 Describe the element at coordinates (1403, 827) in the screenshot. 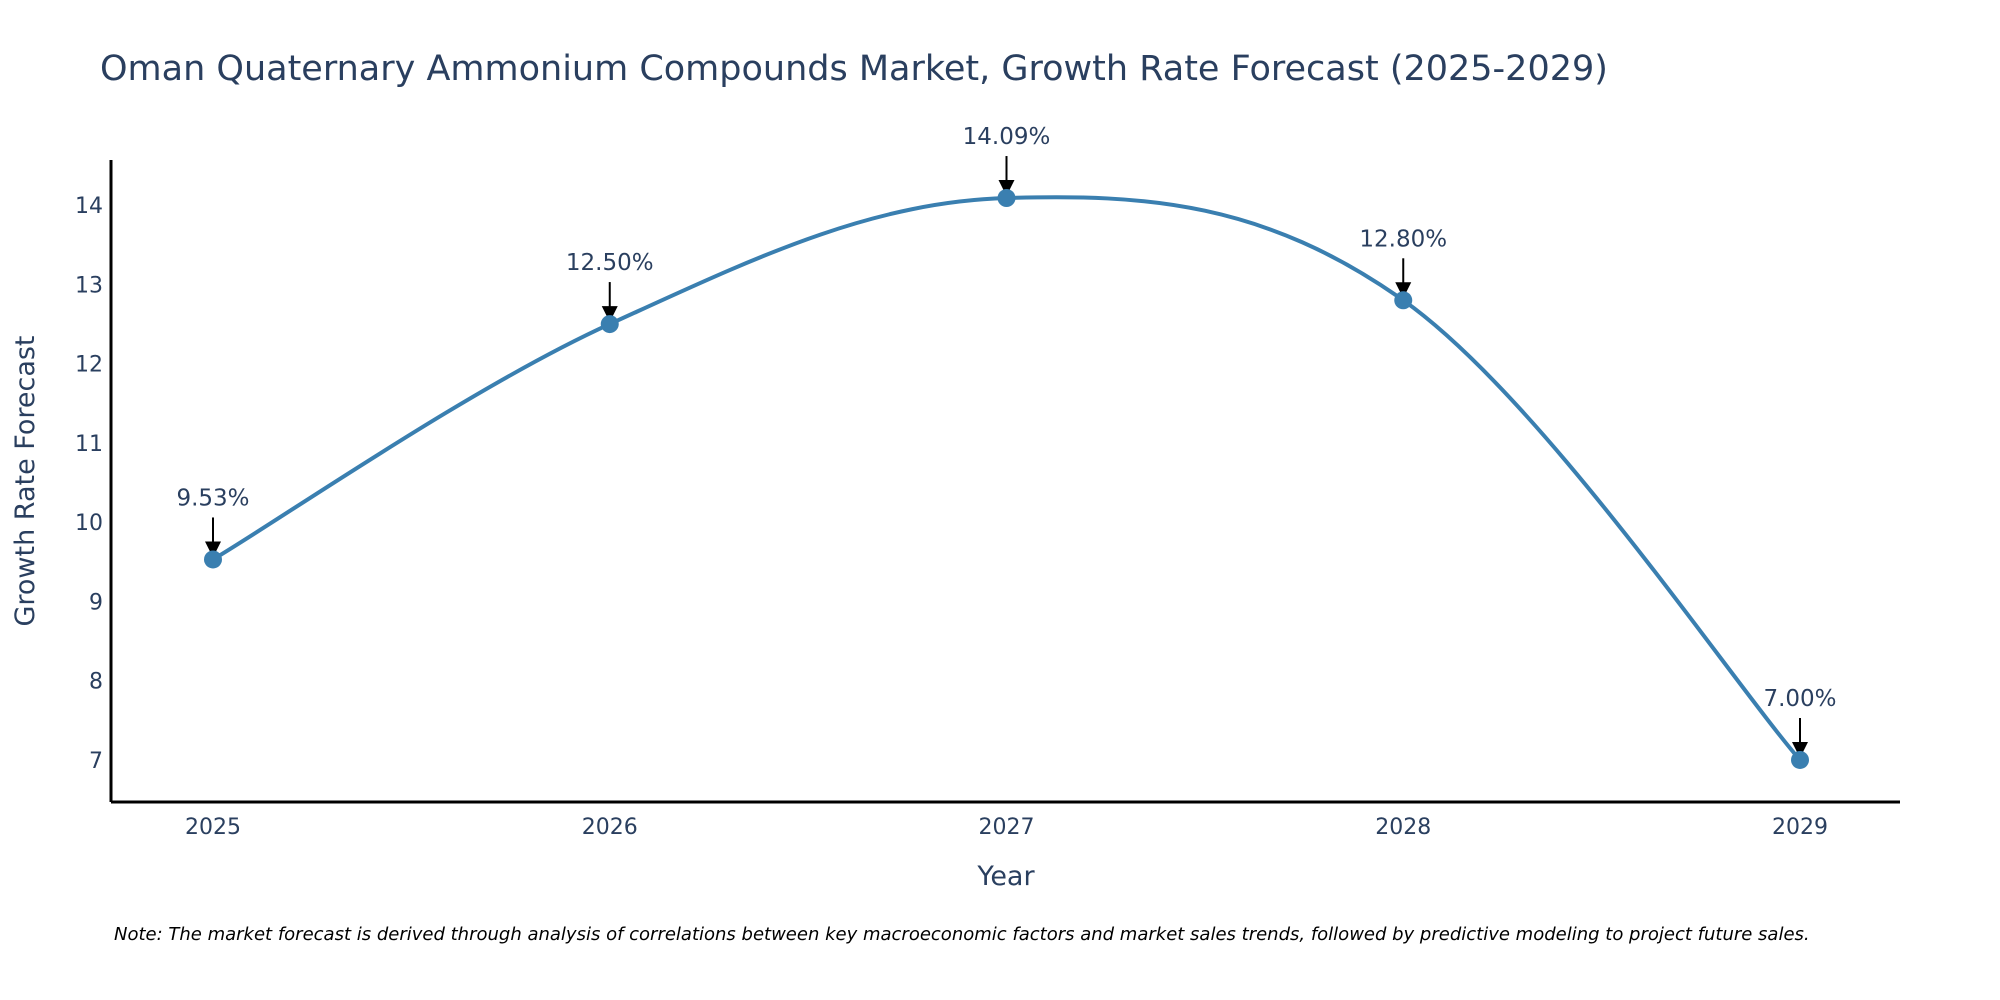

I see `x-tick-label: 2028` at that location.